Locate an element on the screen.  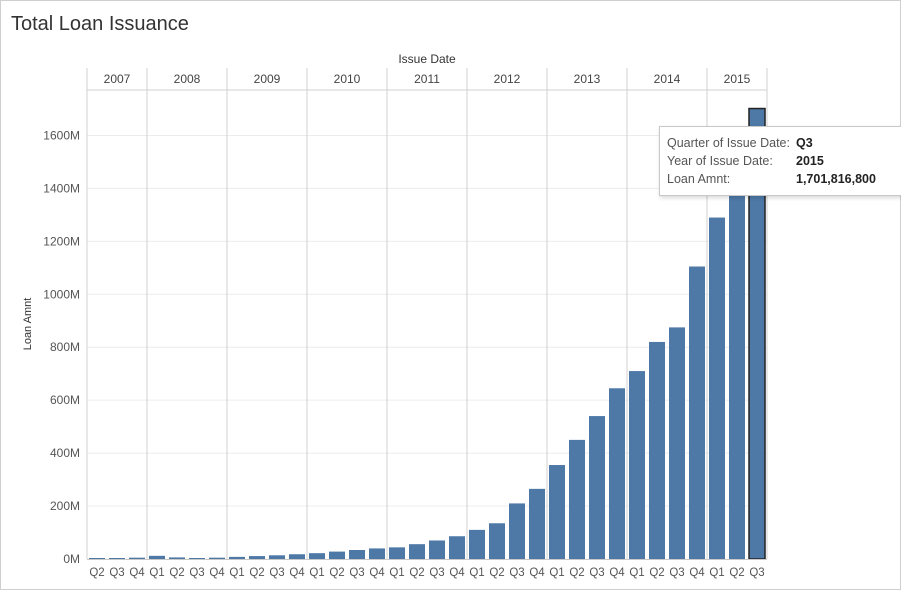
tooltip-row-quarter: Quarter of Issue Date: is located at coordinates (728, 143).